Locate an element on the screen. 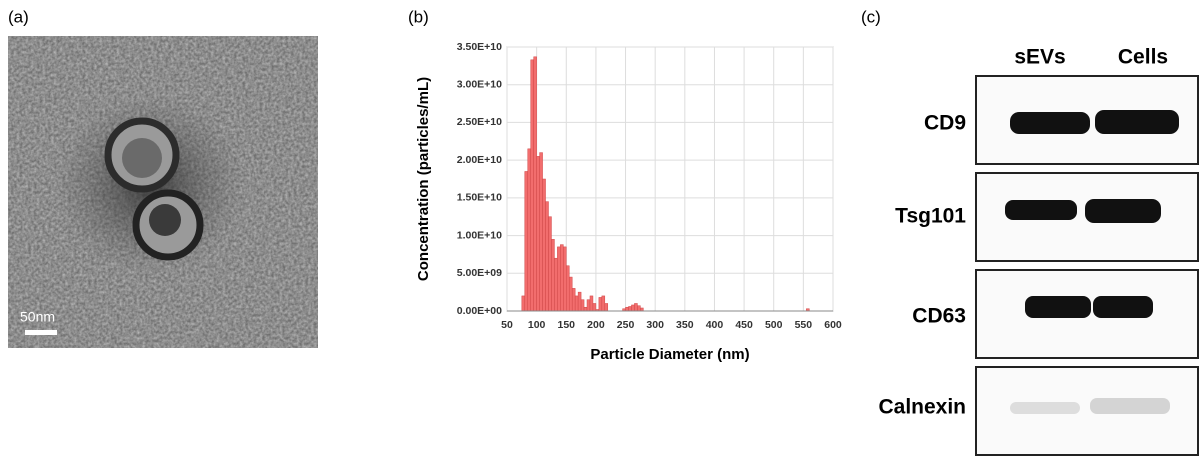  y-tick-label: 2.50E+10 is located at coordinates (479, 122).